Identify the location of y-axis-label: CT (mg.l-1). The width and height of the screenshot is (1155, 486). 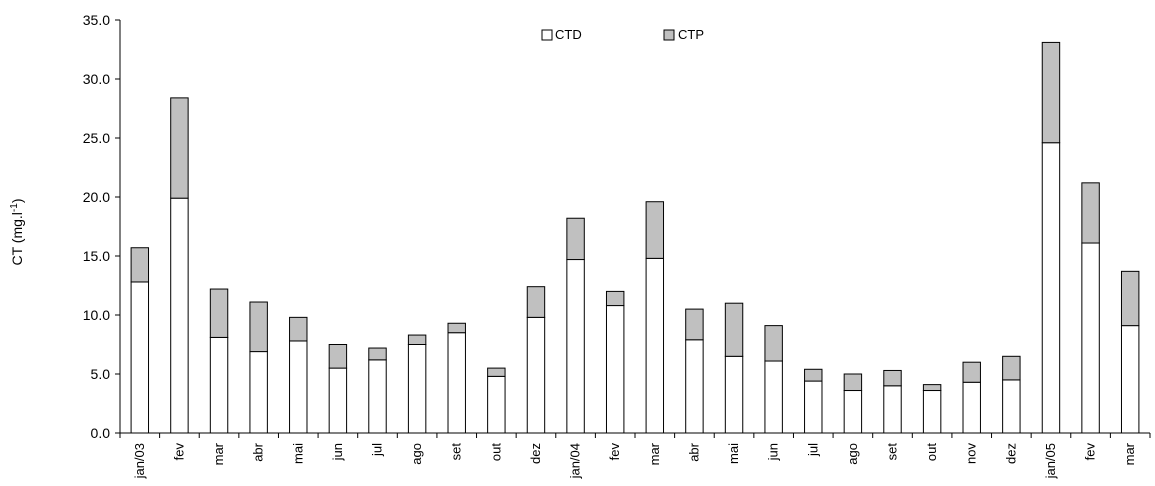
(17, 232).